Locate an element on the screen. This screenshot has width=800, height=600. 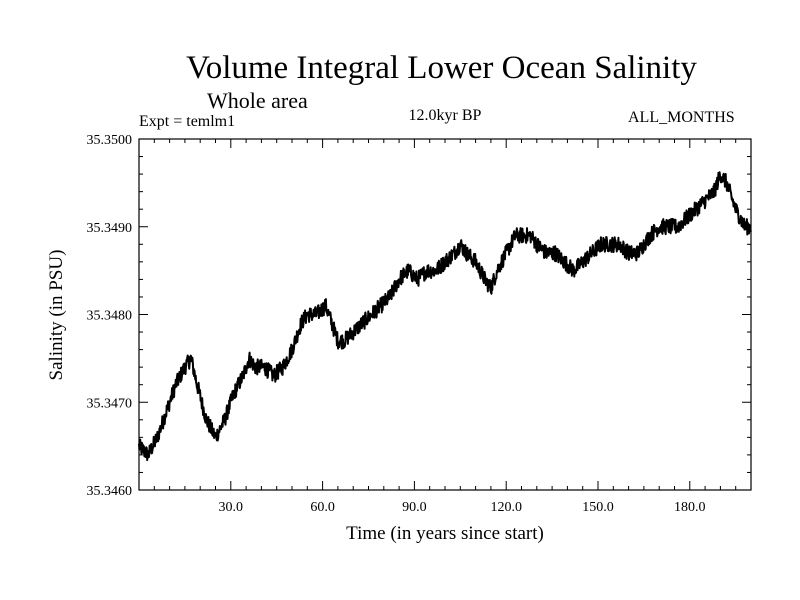
y-tick-label: 35.3490 is located at coordinates (110, 228).